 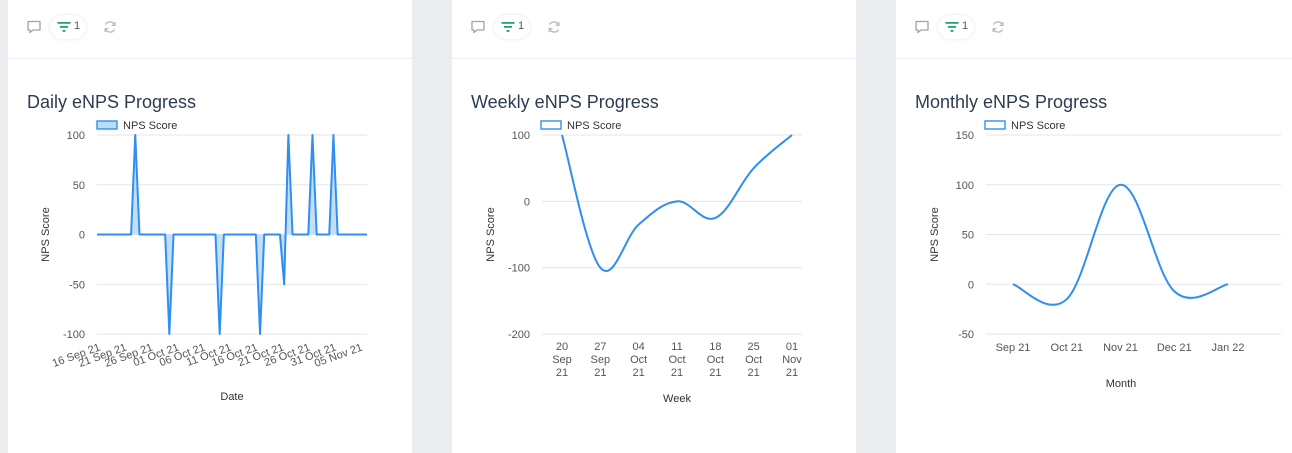 I want to click on x-tick-label: Oct 21, so click(x=1067, y=348).